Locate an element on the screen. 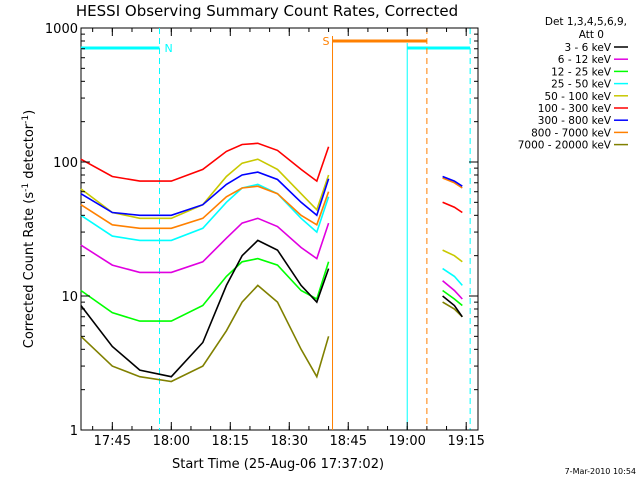 Image resolution: width=640 pixels, height=480 pixels. legend-entry-label: 100 - 300 keV is located at coordinates (575, 109).